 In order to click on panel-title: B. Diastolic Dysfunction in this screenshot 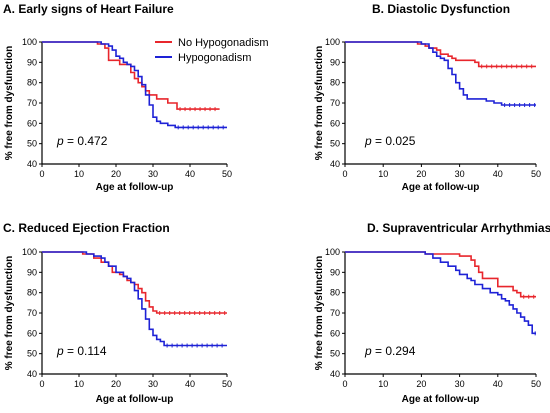, I will do `click(441, 9)`.